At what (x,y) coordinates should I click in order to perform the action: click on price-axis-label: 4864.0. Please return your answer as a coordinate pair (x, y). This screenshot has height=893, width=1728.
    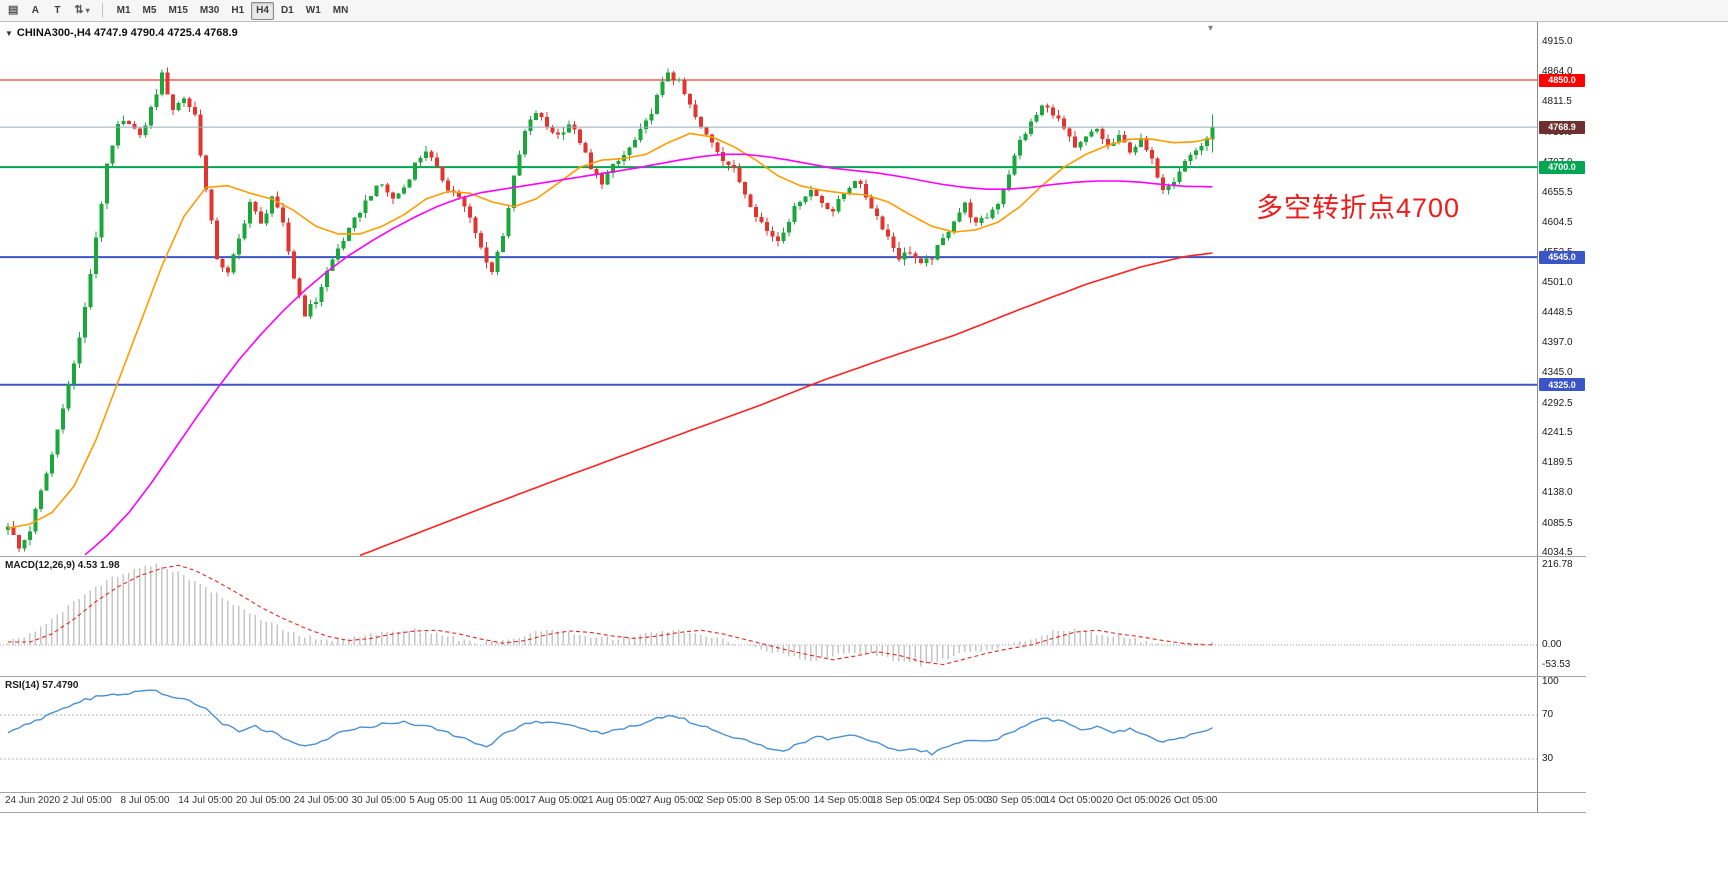
    Looking at the image, I should click on (1557, 71).